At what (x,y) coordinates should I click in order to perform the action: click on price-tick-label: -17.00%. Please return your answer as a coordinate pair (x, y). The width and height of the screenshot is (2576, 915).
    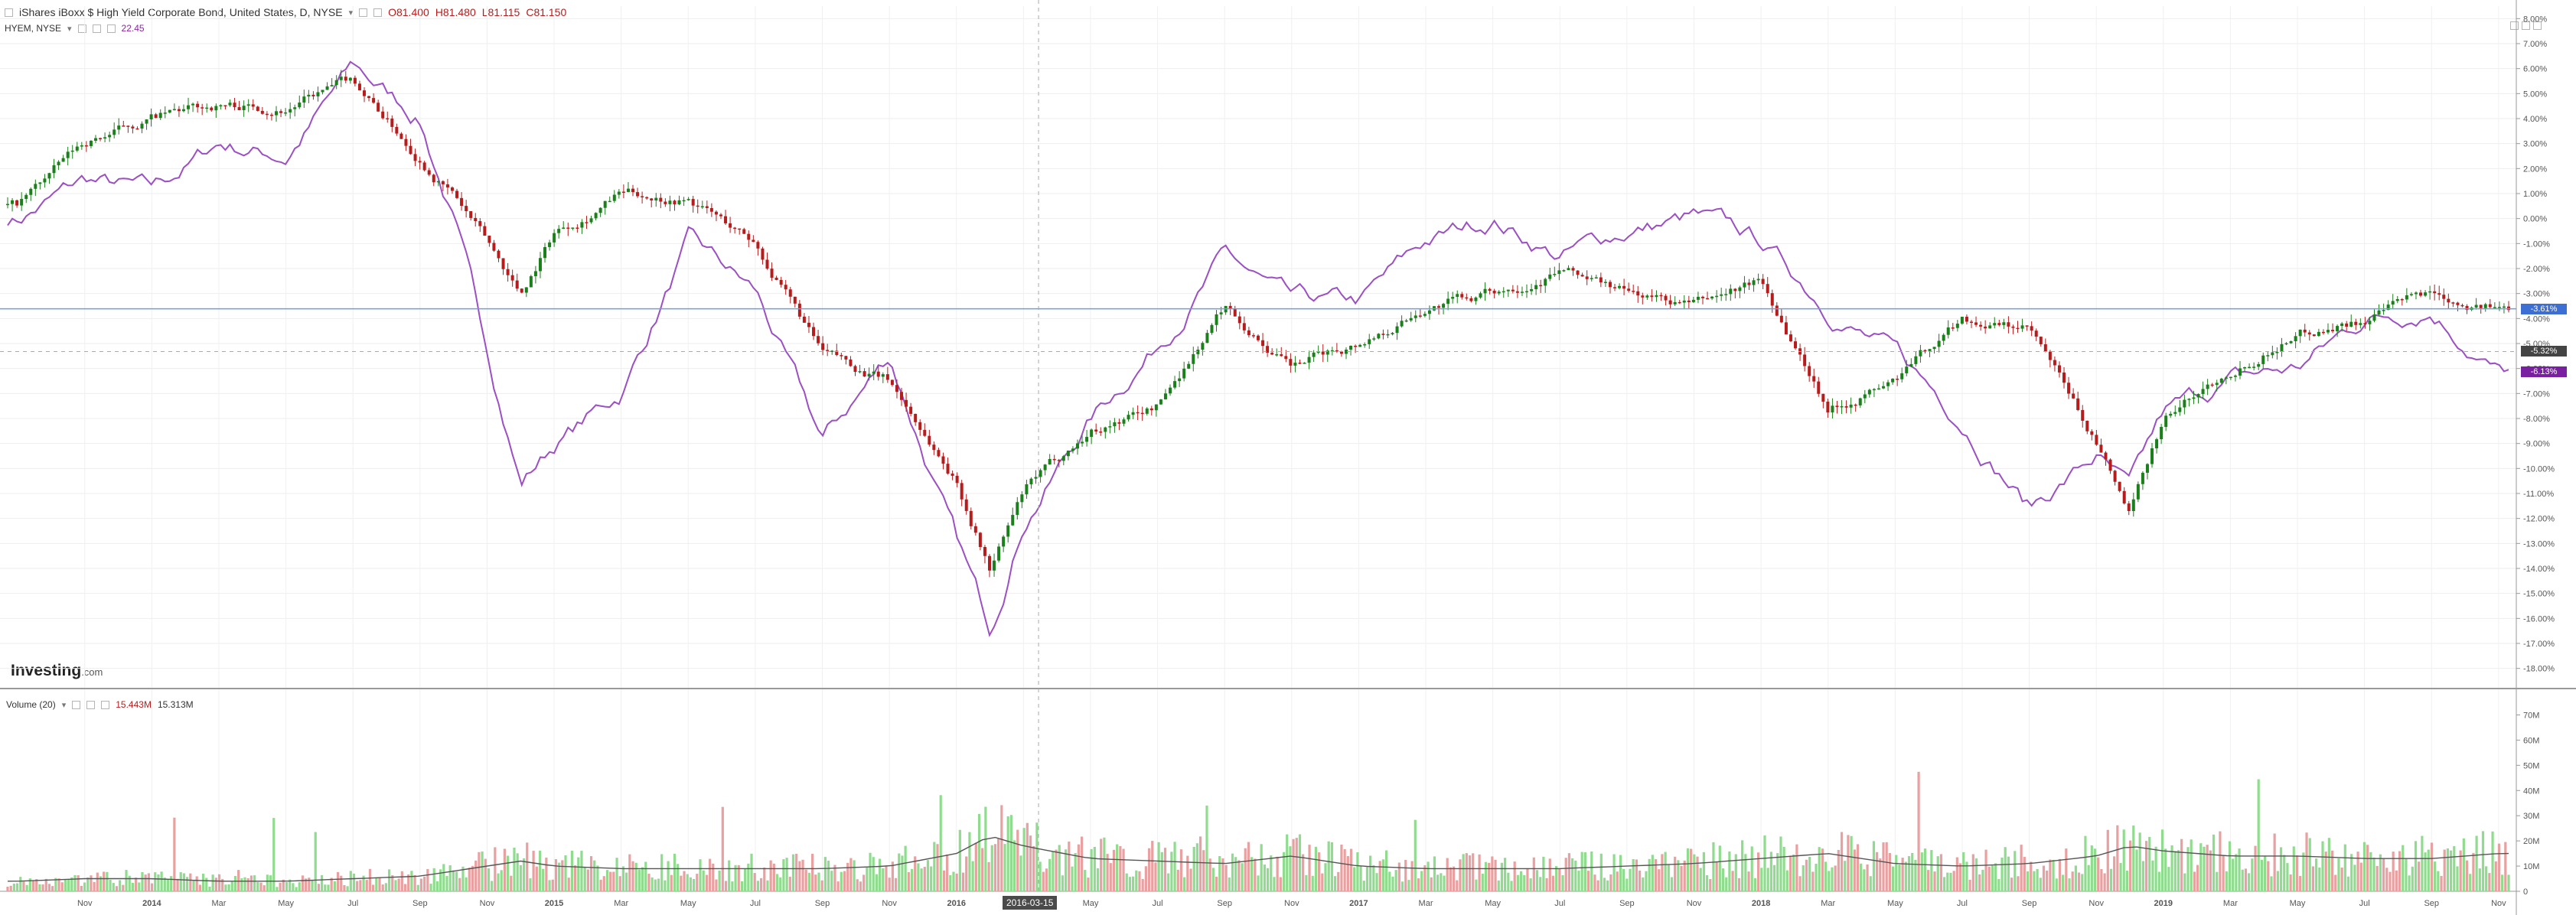
    Looking at the image, I should click on (2539, 644).